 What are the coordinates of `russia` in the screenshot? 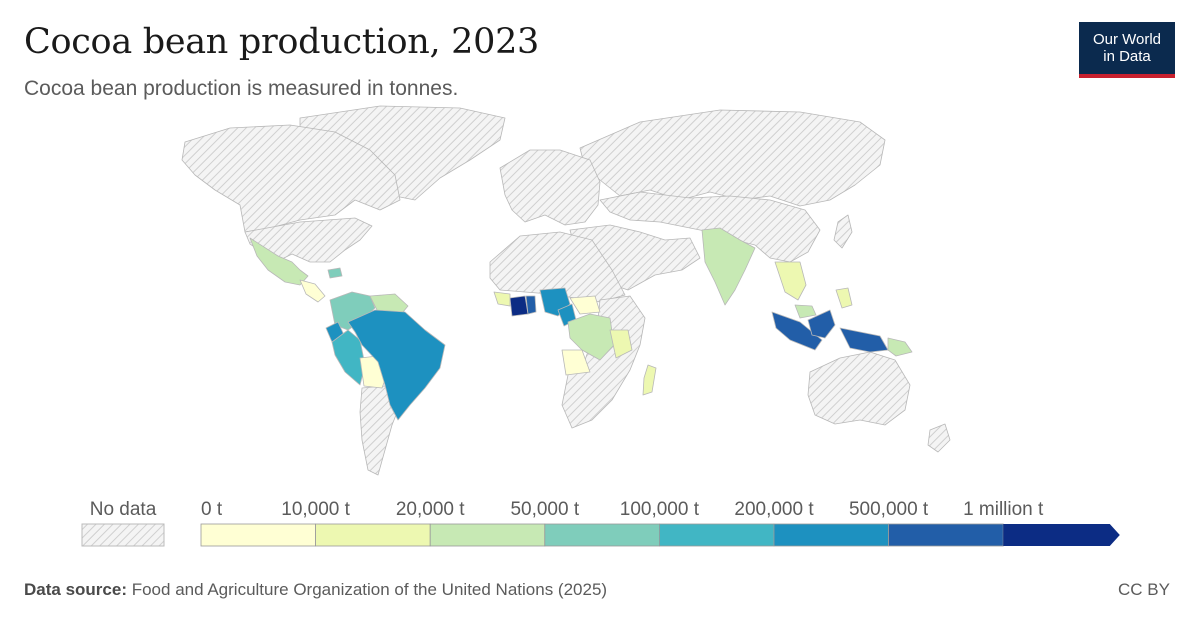 It's located at (732, 158).